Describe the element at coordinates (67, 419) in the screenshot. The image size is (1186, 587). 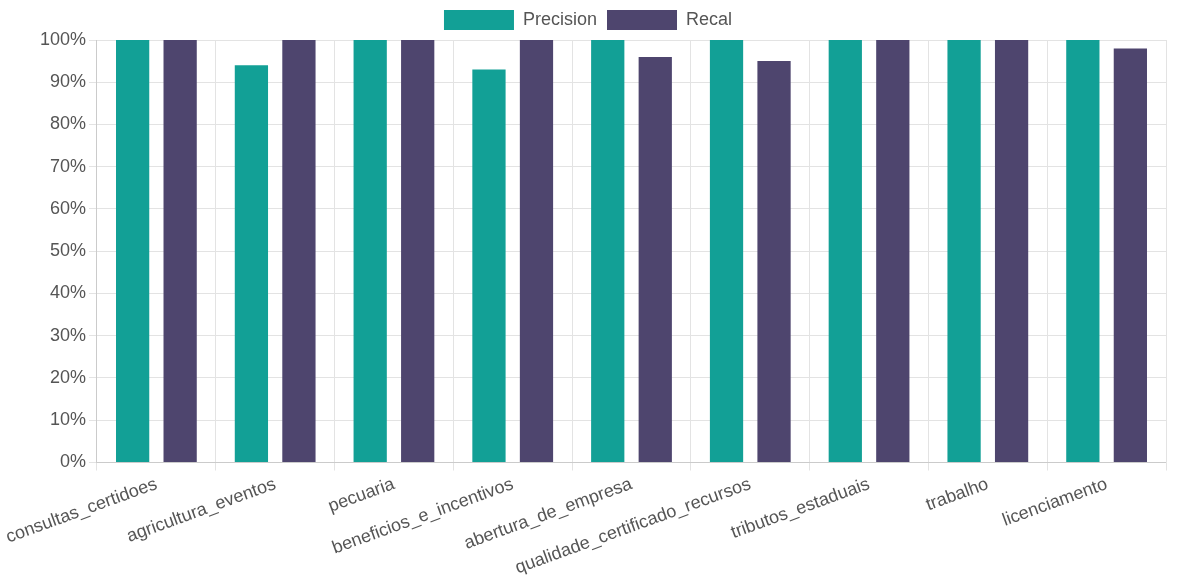
I see `y-tick-label: 10%` at that location.